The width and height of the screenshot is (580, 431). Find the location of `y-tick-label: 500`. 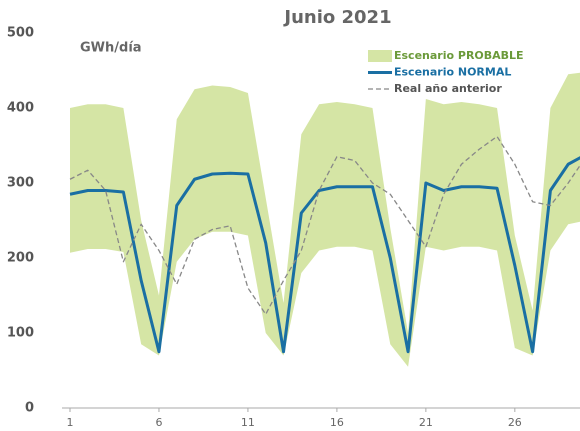

y-tick-label: 500 is located at coordinates (20, 33).